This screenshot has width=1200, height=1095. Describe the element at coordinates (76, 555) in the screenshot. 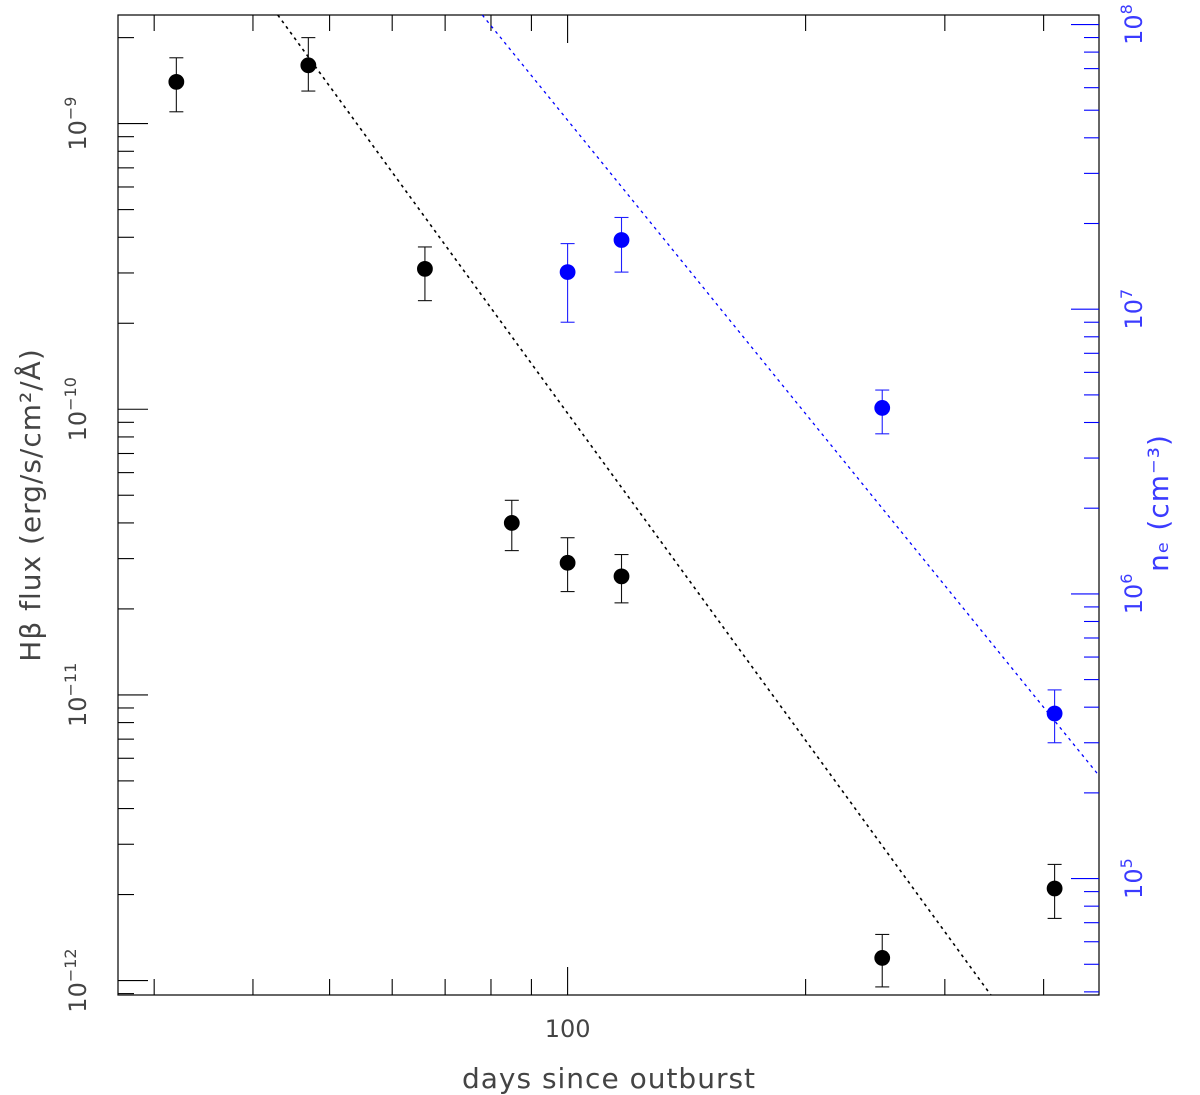

I see `y-tick-labels: 10−12 10−11 10−10 10−9` at that location.